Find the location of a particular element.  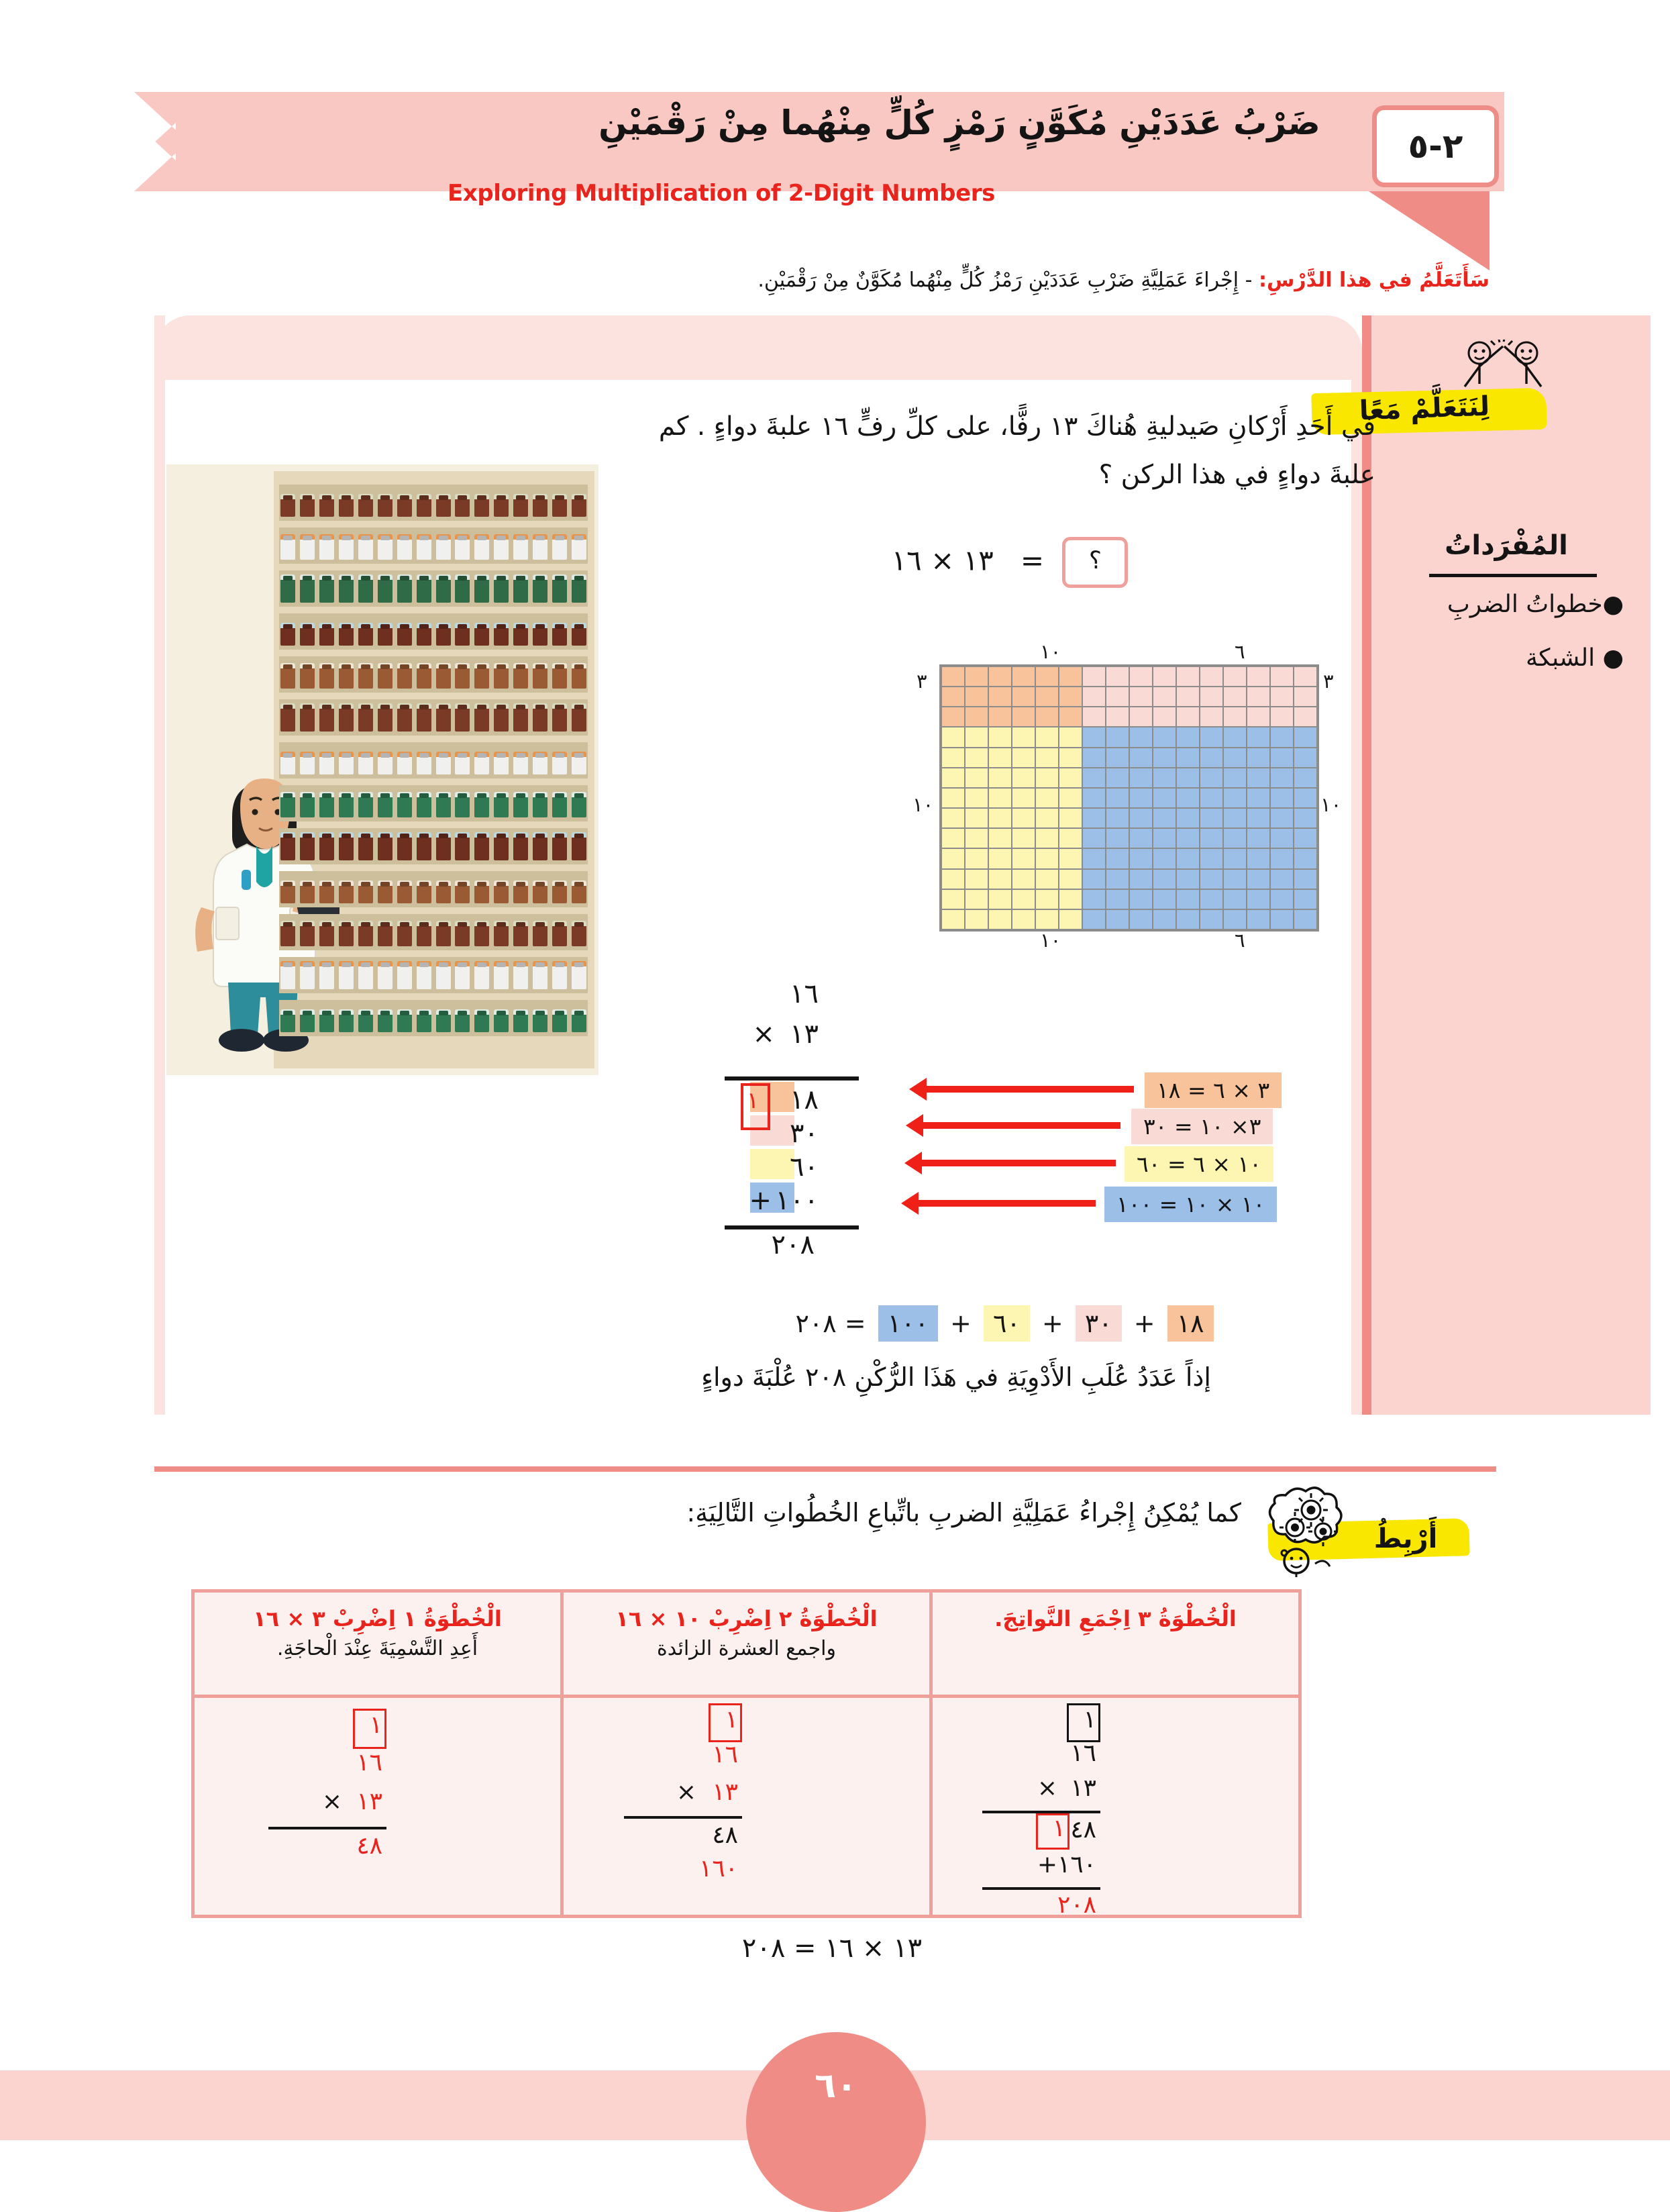

vm-partial-0: ١٨ is located at coordinates (804, 1100).